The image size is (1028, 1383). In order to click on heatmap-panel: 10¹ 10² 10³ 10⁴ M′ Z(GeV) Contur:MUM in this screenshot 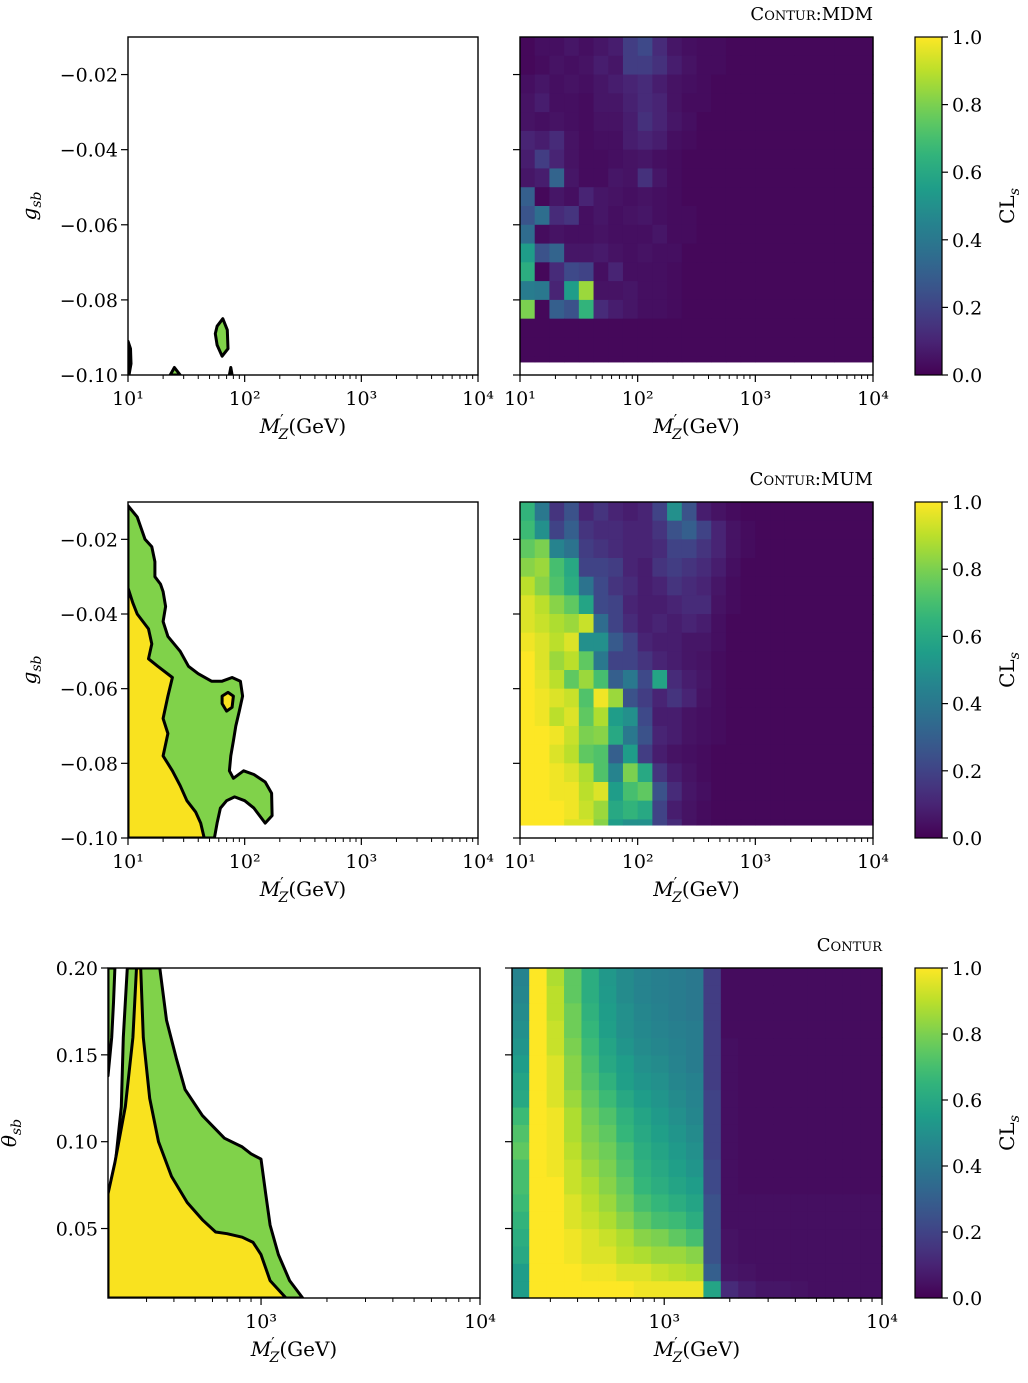, I will do `click(696, 687)`.